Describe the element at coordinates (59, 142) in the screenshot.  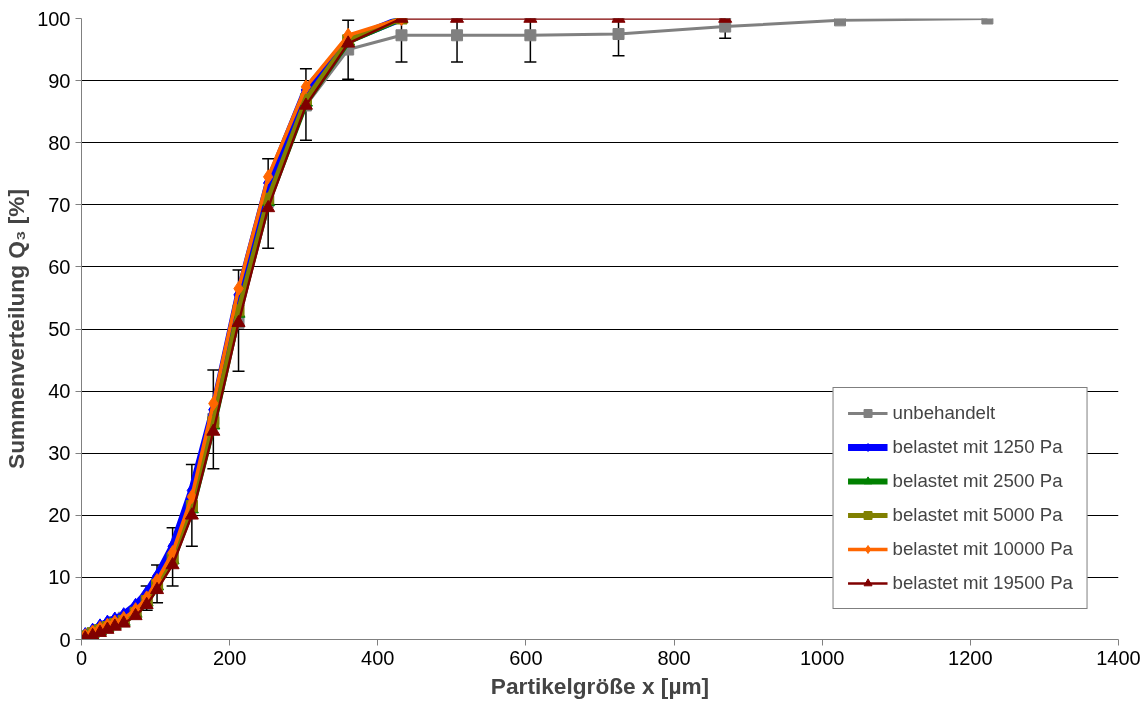
I see `y-tick-label: 80` at that location.